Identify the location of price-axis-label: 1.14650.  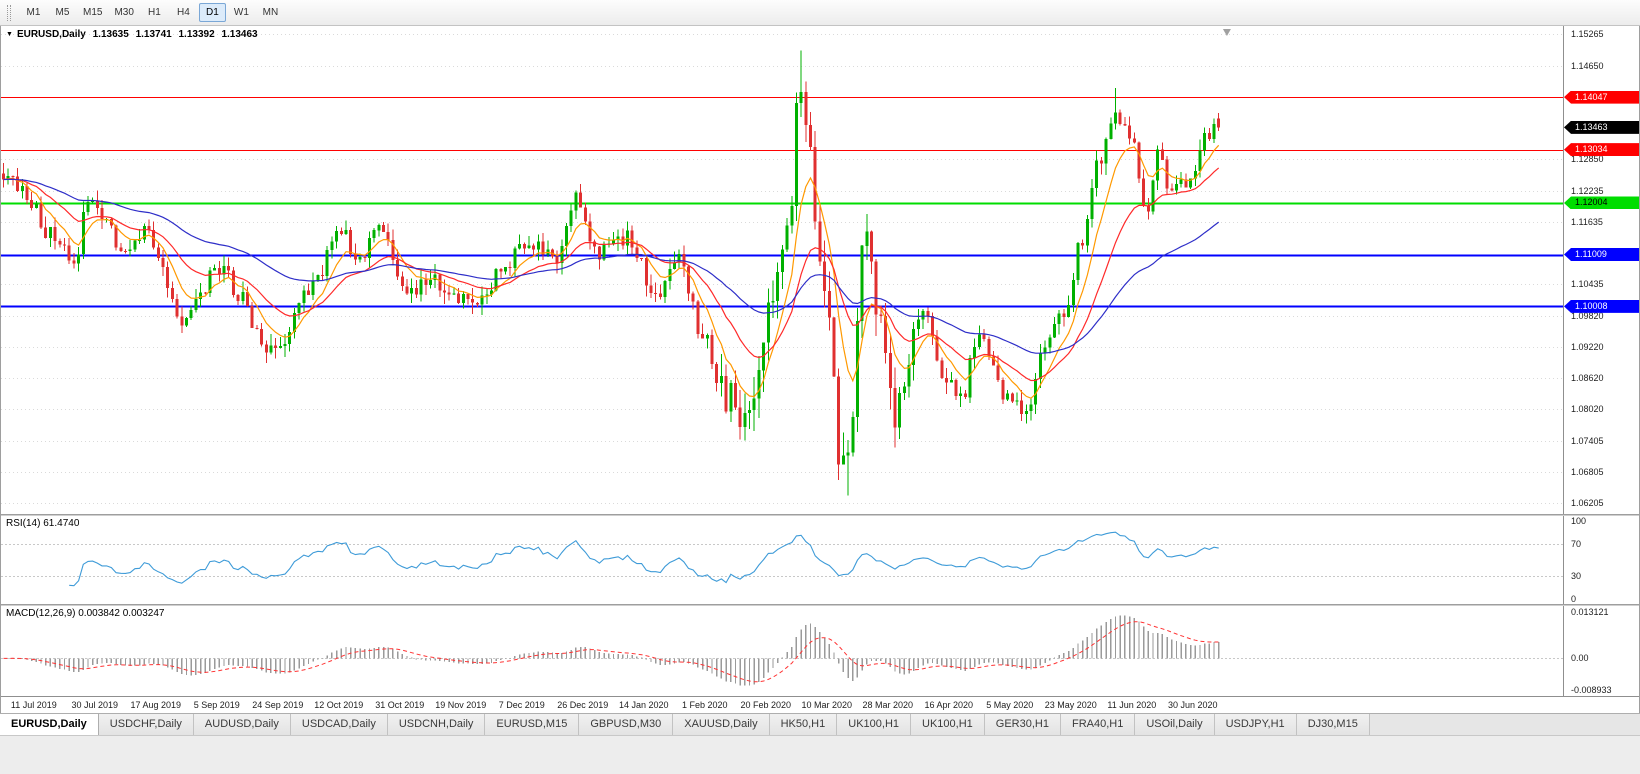
(1587, 65).